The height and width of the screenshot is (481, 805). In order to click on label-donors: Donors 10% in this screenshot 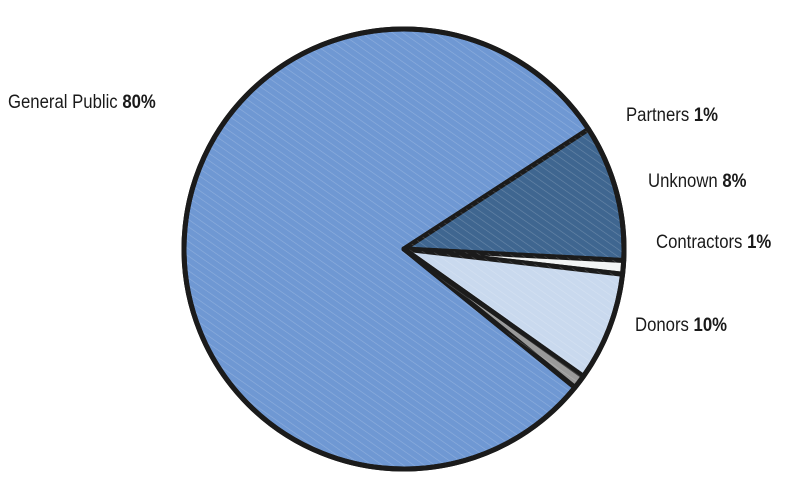, I will do `click(681, 326)`.